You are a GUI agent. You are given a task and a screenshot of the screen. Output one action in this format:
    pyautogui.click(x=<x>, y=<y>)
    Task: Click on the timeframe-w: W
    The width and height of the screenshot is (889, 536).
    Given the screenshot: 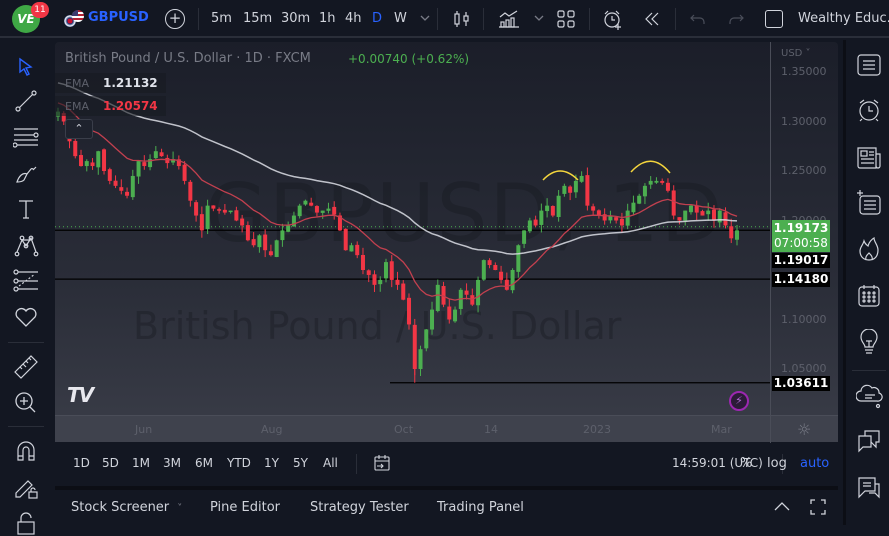 What is the action you would take?
    pyautogui.click(x=400, y=18)
    